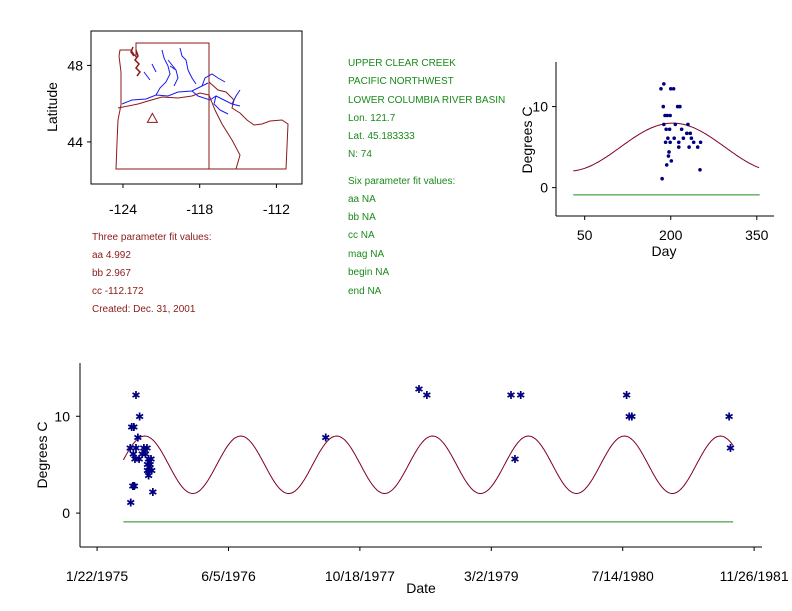 Image resolution: width=792 pixels, height=611 pixels. I want to click on map-xtick-label: -118, so click(199, 209).